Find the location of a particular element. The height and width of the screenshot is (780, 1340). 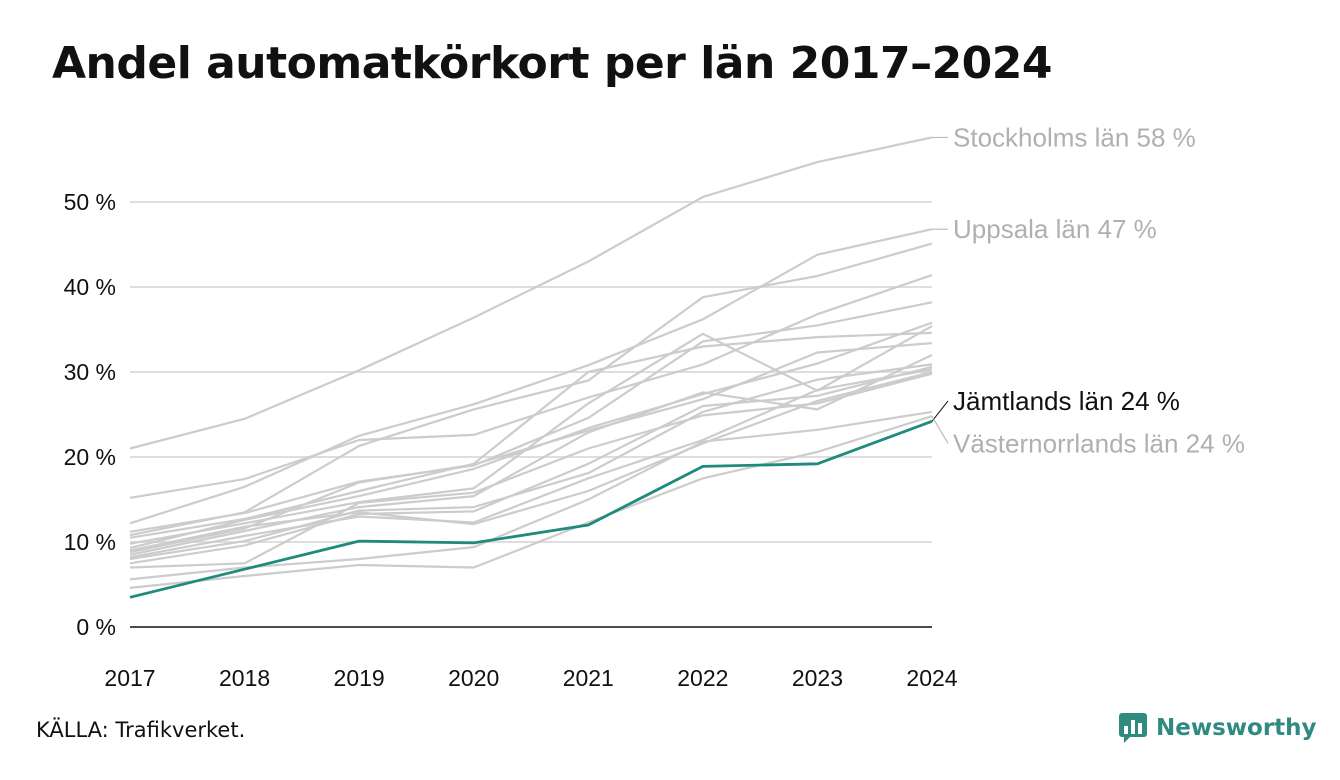

x-tick-label: 2023 is located at coordinates (817, 678).